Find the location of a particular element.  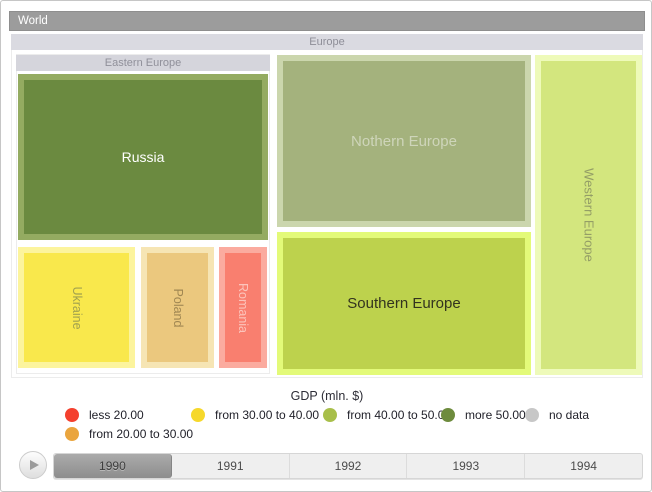

legend-label: from 20.00 to 30.00 is located at coordinates (141, 434).